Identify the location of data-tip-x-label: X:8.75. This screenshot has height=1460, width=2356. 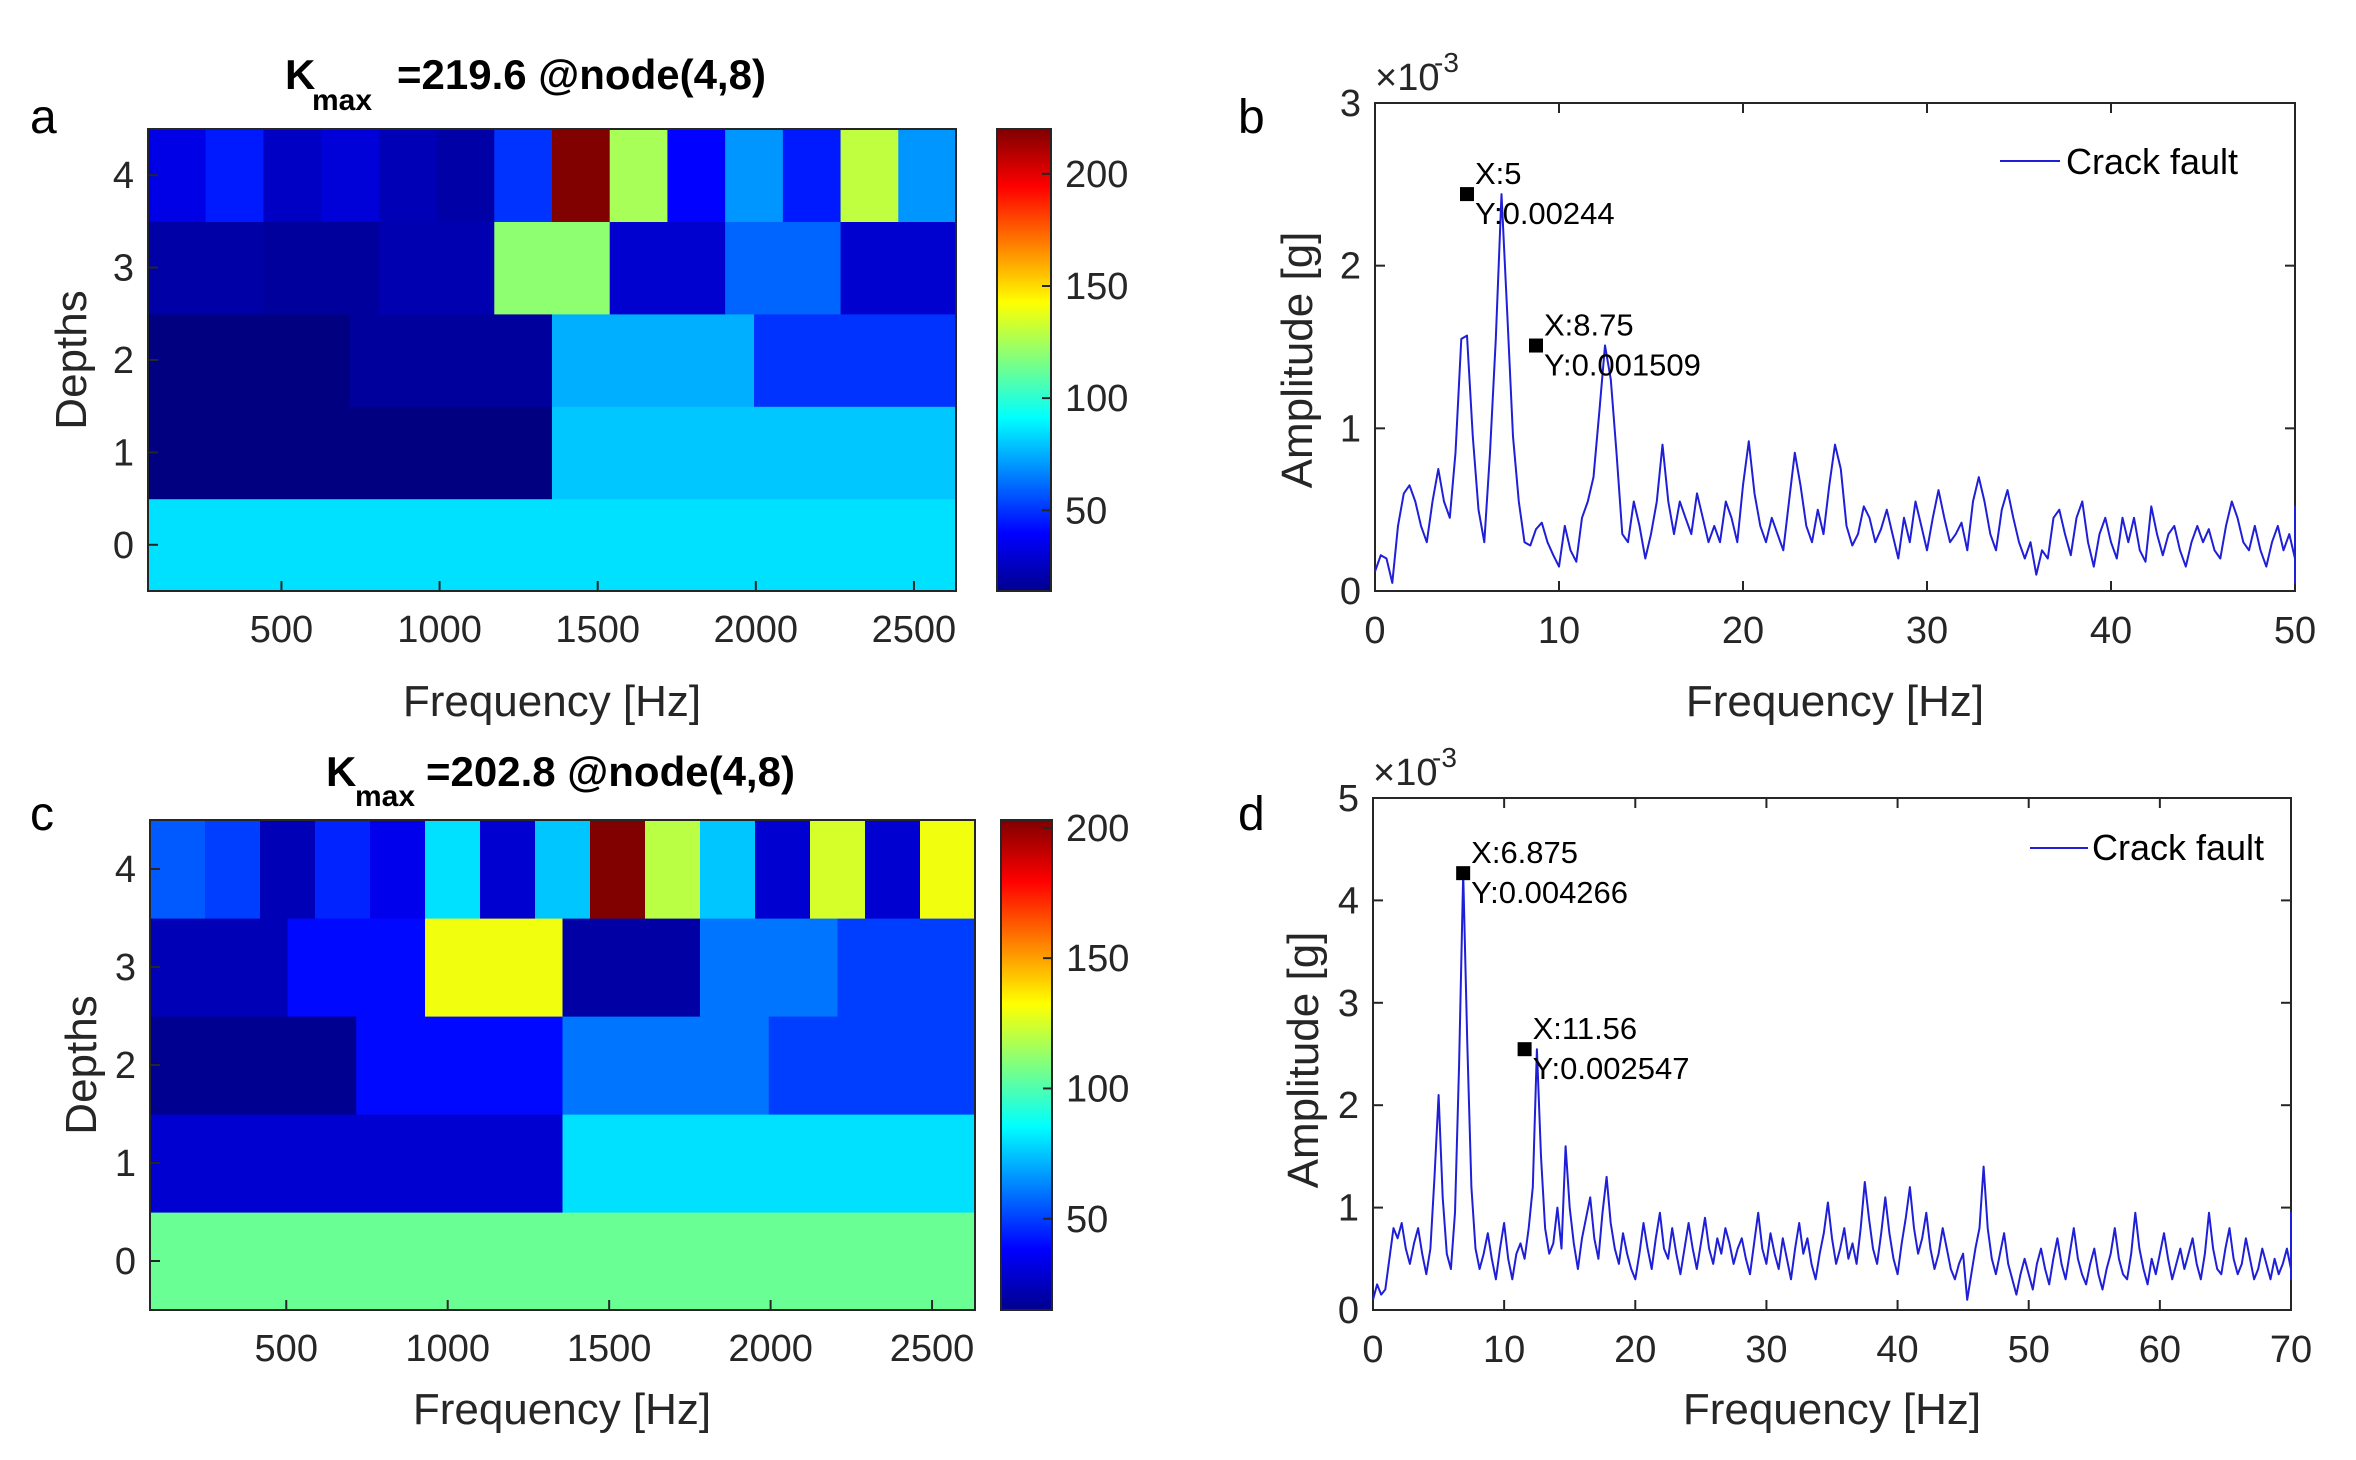
(1589, 325).